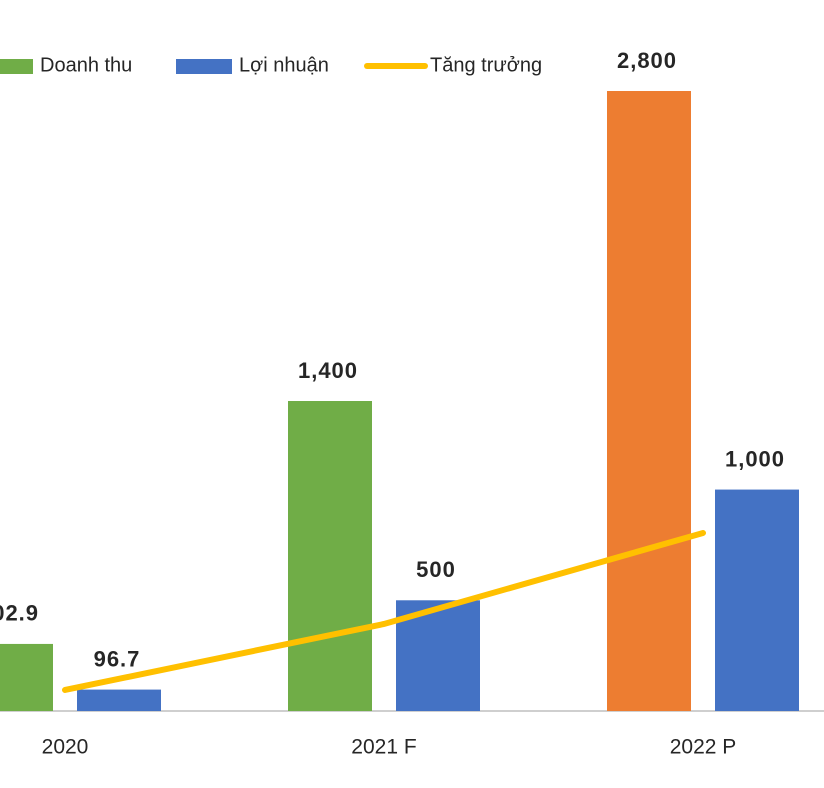 This screenshot has width=824, height=788. I want to click on legend-label: Tăng trưởng, so click(486, 65).